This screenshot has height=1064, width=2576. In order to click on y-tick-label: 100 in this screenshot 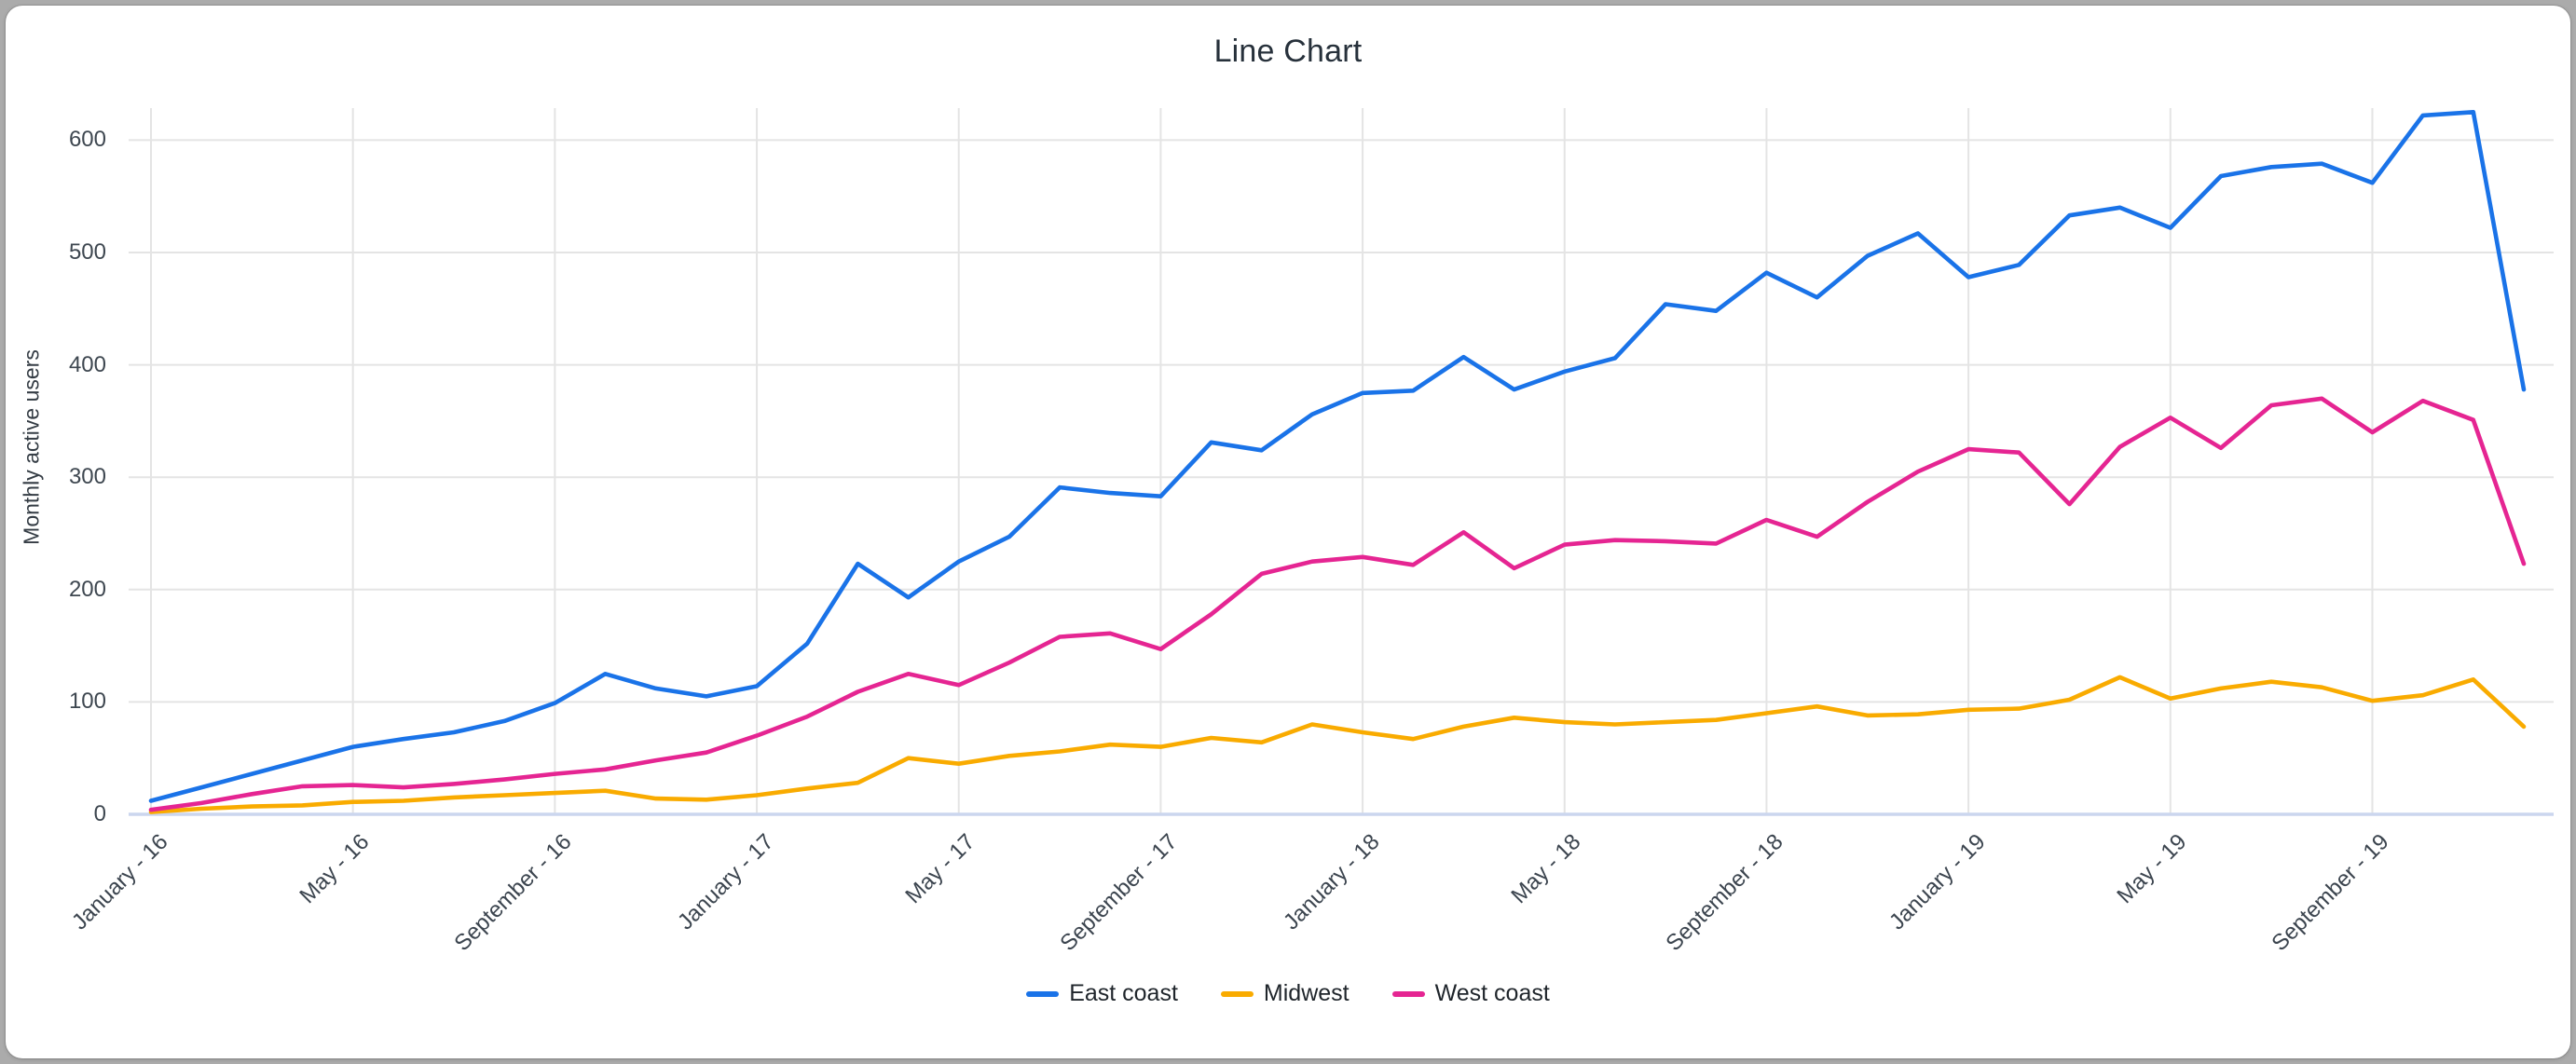, I will do `click(87, 702)`.